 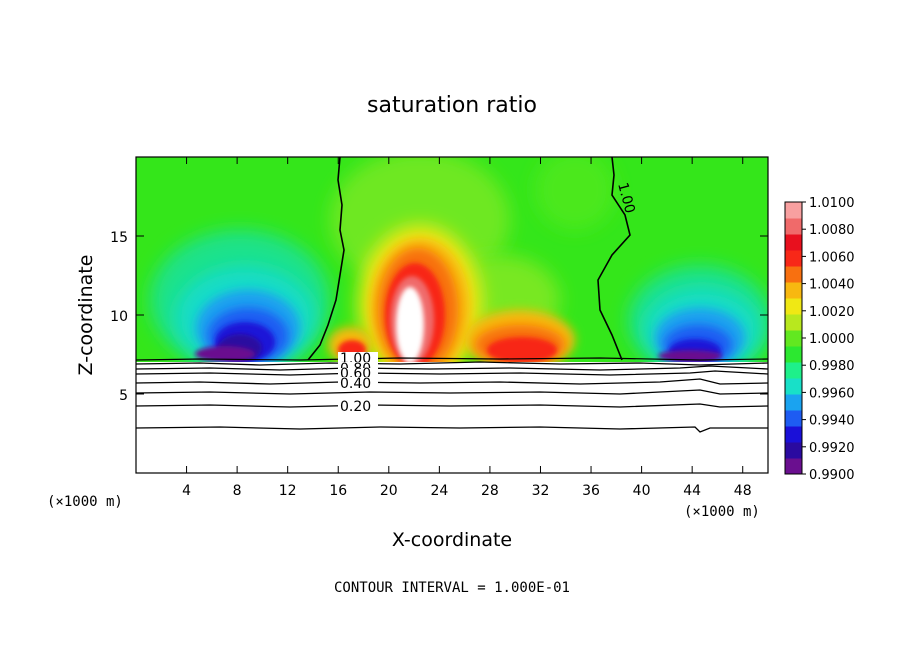 What do you see at coordinates (439, 491) in the screenshot?
I see `x-tick-label: 24` at bounding box center [439, 491].